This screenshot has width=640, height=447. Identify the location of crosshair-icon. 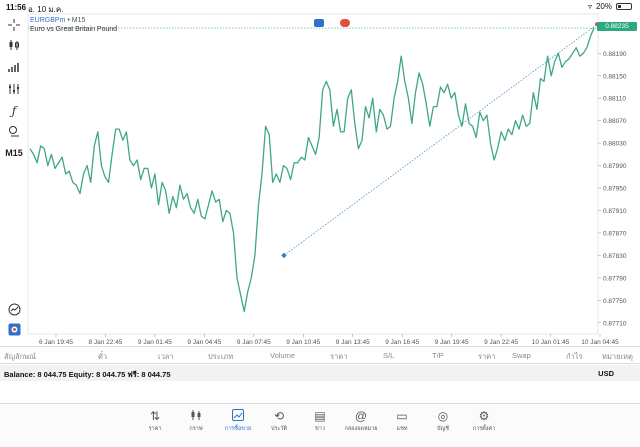
(14, 25).